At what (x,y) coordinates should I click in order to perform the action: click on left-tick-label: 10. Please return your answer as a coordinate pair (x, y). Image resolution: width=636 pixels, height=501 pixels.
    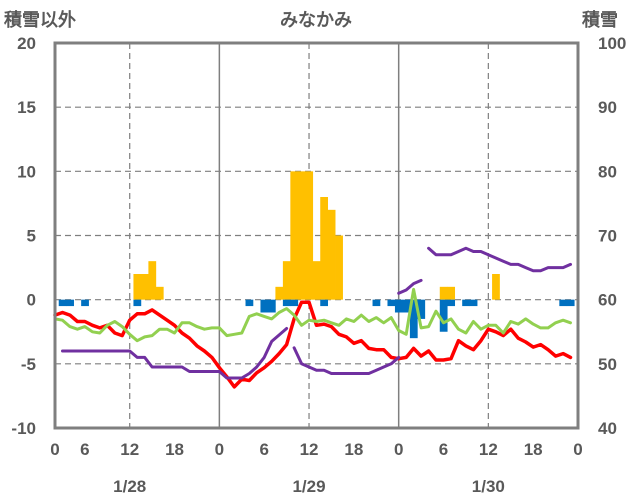
    Looking at the image, I should click on (26, 171).